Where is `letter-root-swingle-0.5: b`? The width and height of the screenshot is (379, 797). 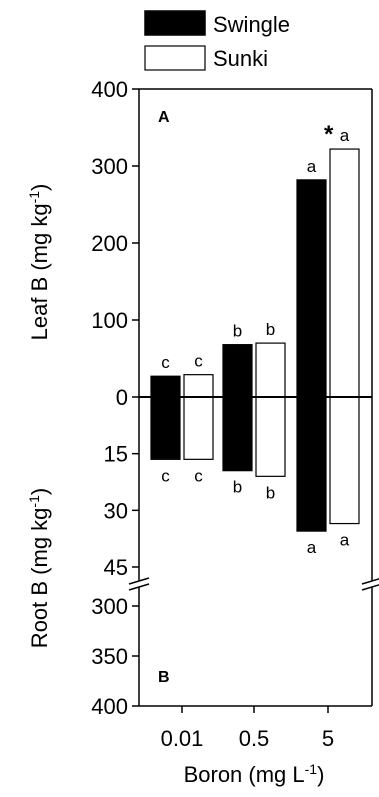
letter-root-swingle-0.5: b is located at coordinates (237, 487).